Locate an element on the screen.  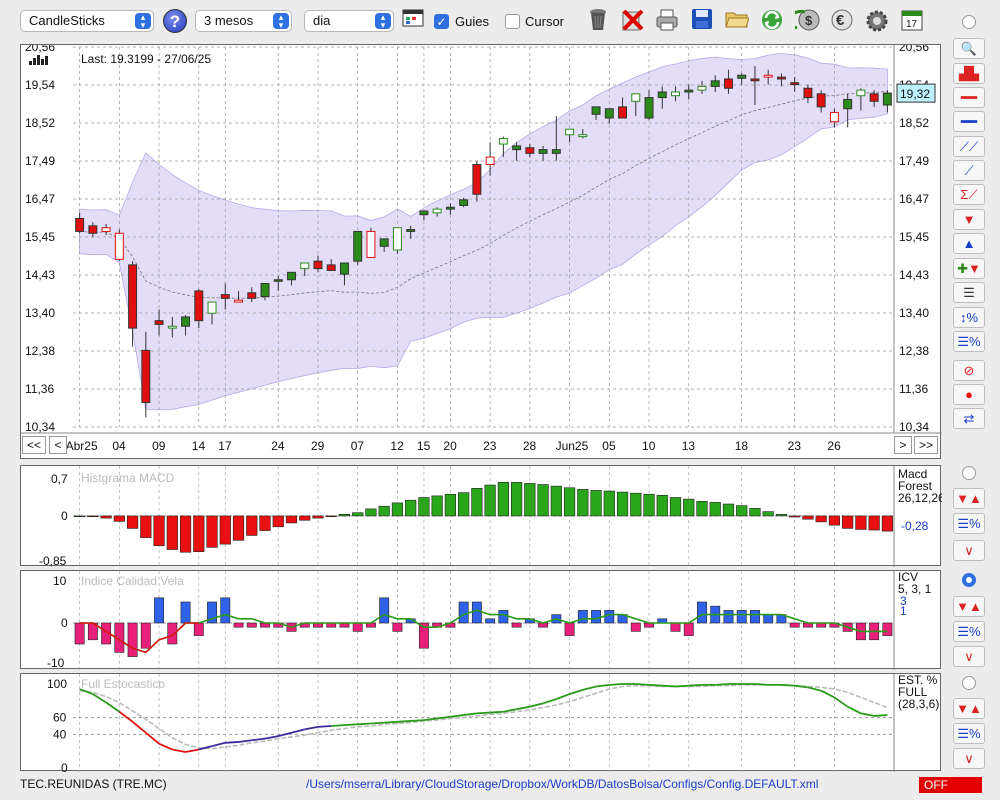
stoch-label2: FULL is located at coordinates (913, 692).